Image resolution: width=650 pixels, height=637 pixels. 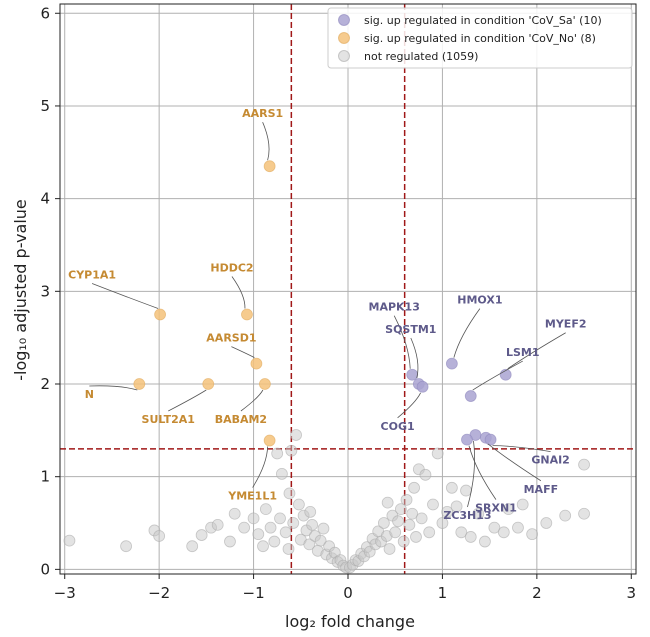 I want to click on gene-label: HMOX1, so click(x=479, y=300).